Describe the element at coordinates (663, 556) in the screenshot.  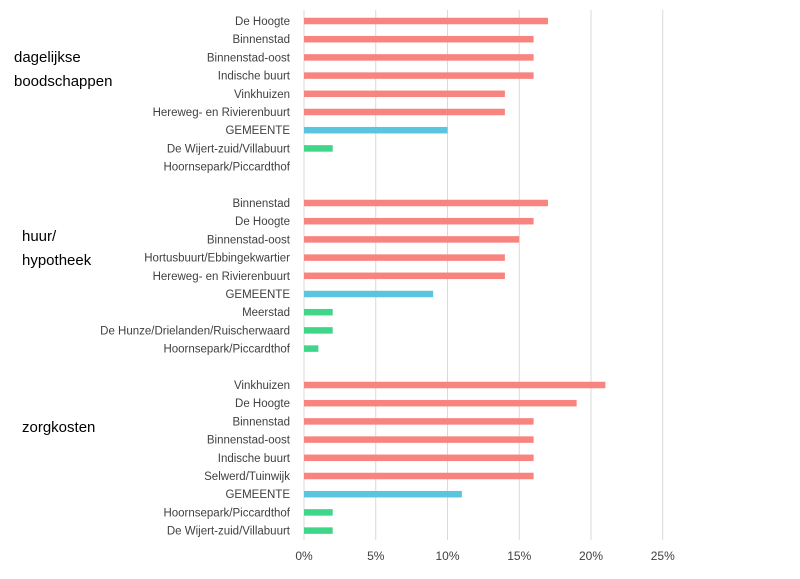
I see `x-tick-label: 25%` at that location.